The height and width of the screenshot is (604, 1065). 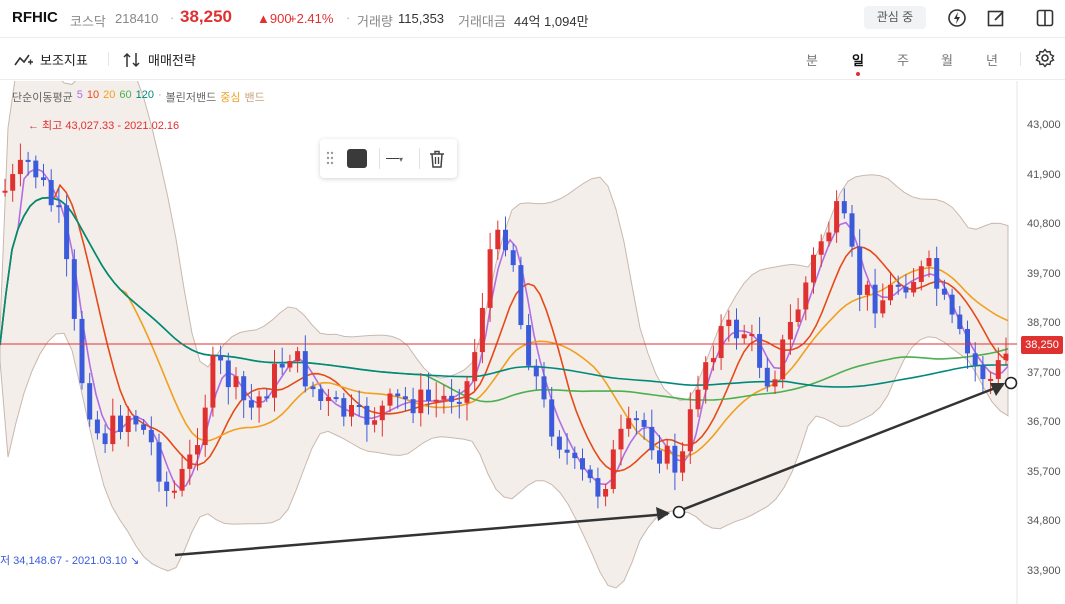 What do you see at coordinates (1044, 570) in the screenshot?
I see `y-tick-label: 33,900` at bounding box center [1044, 570].